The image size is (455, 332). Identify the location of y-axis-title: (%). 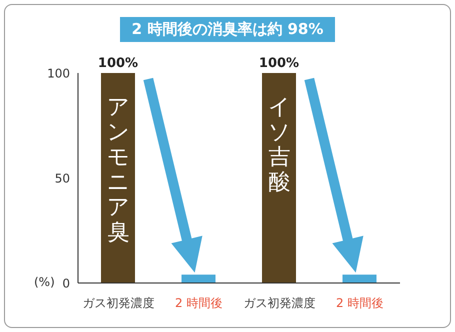
(44, 282).